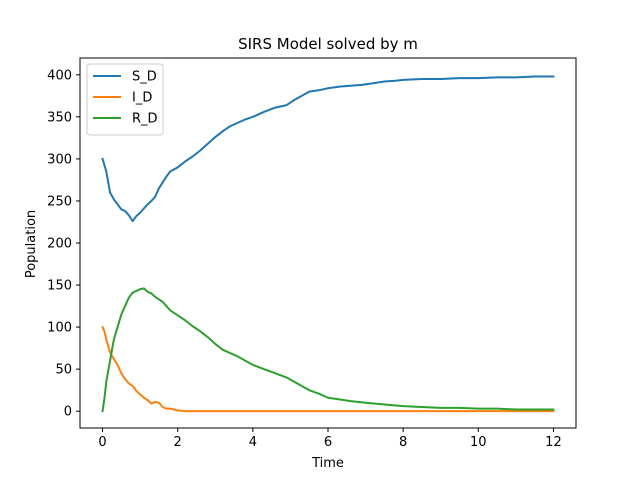 This screenshot has height=480, width=640. Describe the element at coordinates (102, 442) in the screenshot. I see `x-tick-label: 0` at that location.